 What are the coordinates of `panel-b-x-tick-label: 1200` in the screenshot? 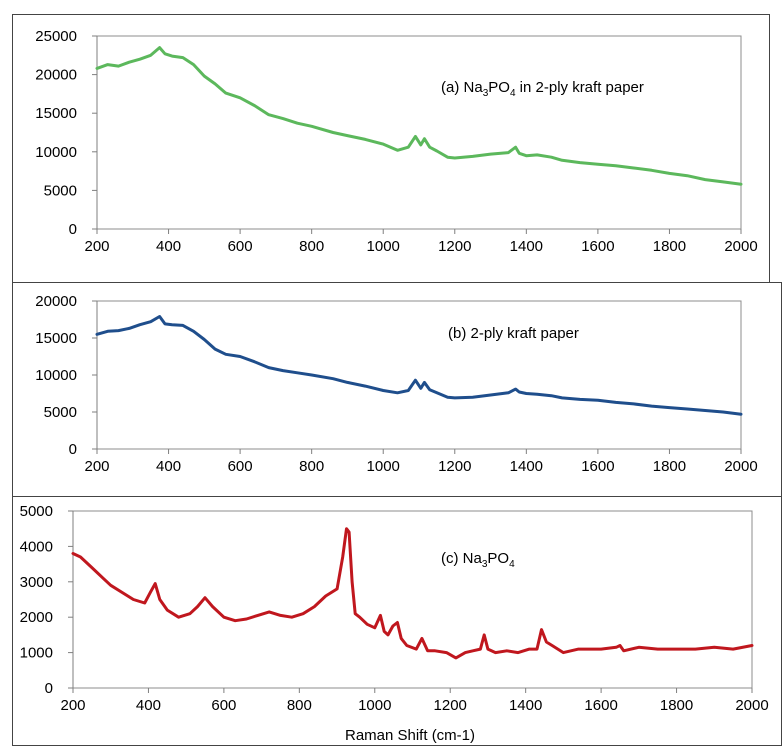 It's located at (454, 466).